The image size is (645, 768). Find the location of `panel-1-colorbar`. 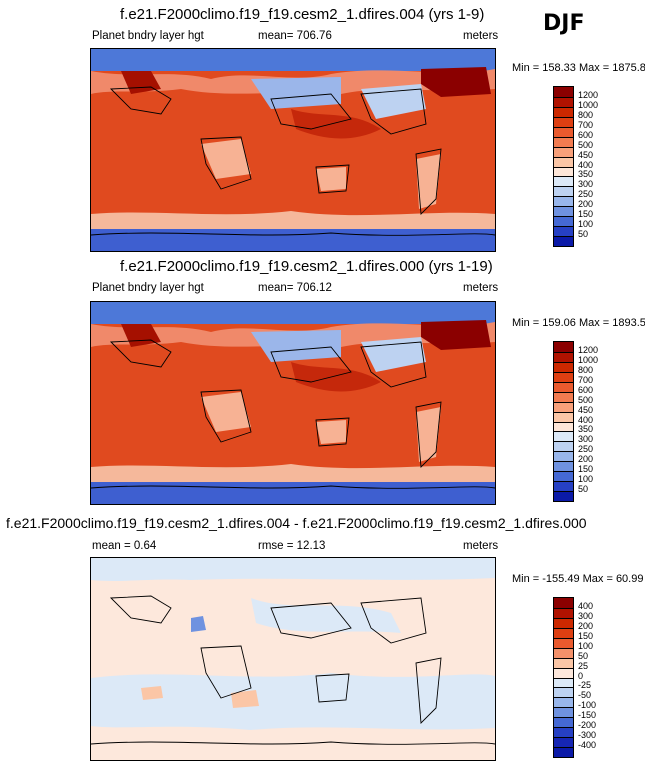

panel-1-colorbar is located at coordinates (563, 166).